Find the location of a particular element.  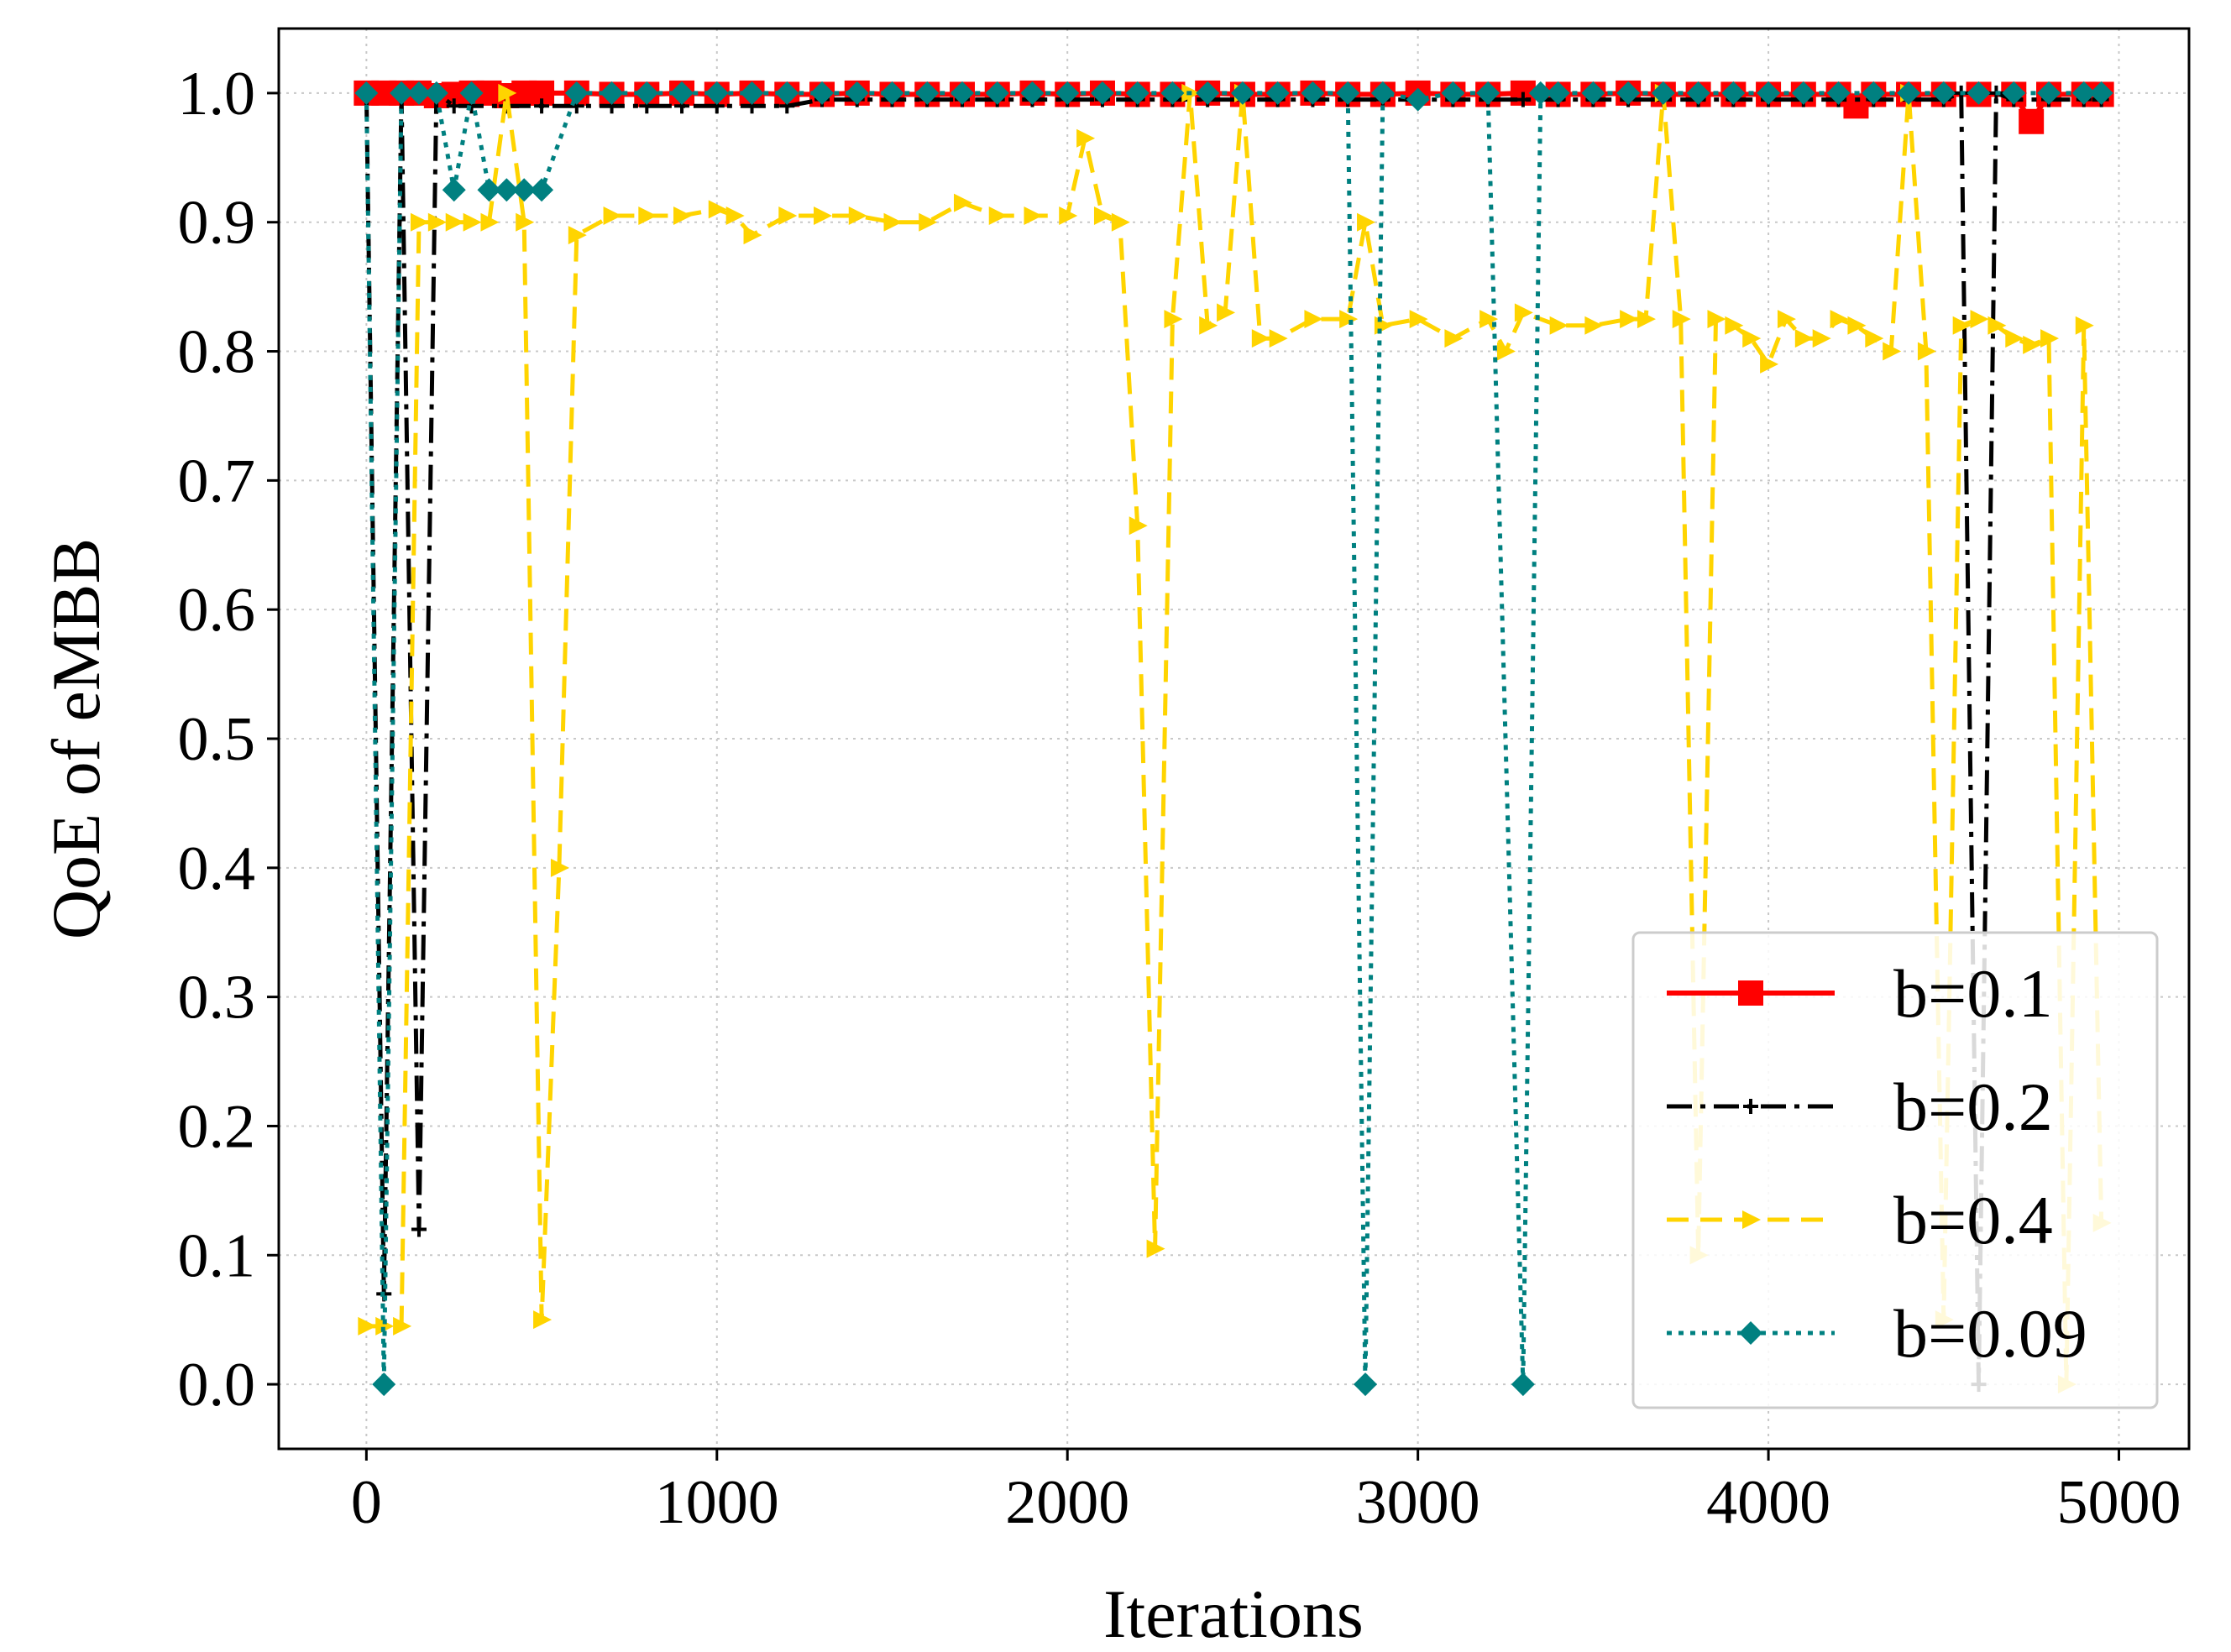

legend-box is located at coordinates (1895, 1170).